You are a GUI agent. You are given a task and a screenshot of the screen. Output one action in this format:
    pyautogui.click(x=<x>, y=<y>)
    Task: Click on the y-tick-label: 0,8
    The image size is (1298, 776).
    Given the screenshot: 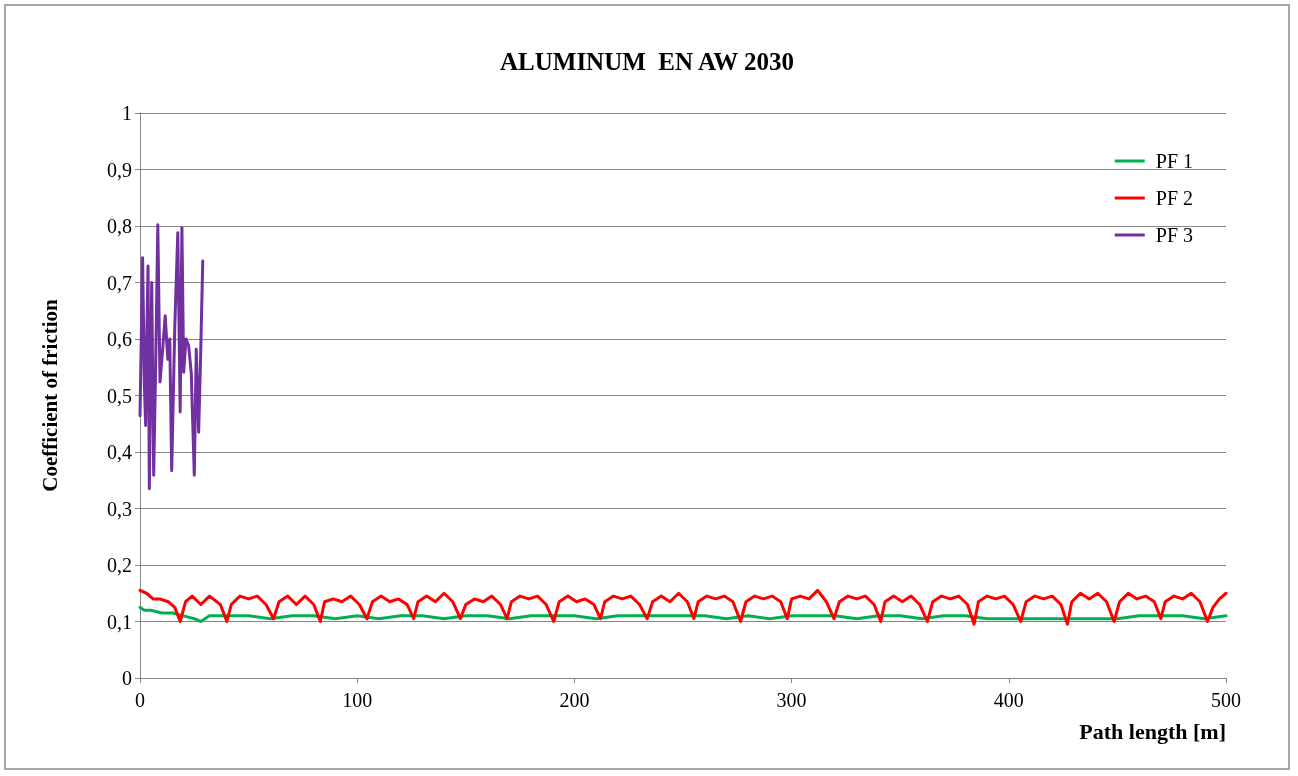 What is the action you would take?
    pyautogui.click(x=119, y=226)
    